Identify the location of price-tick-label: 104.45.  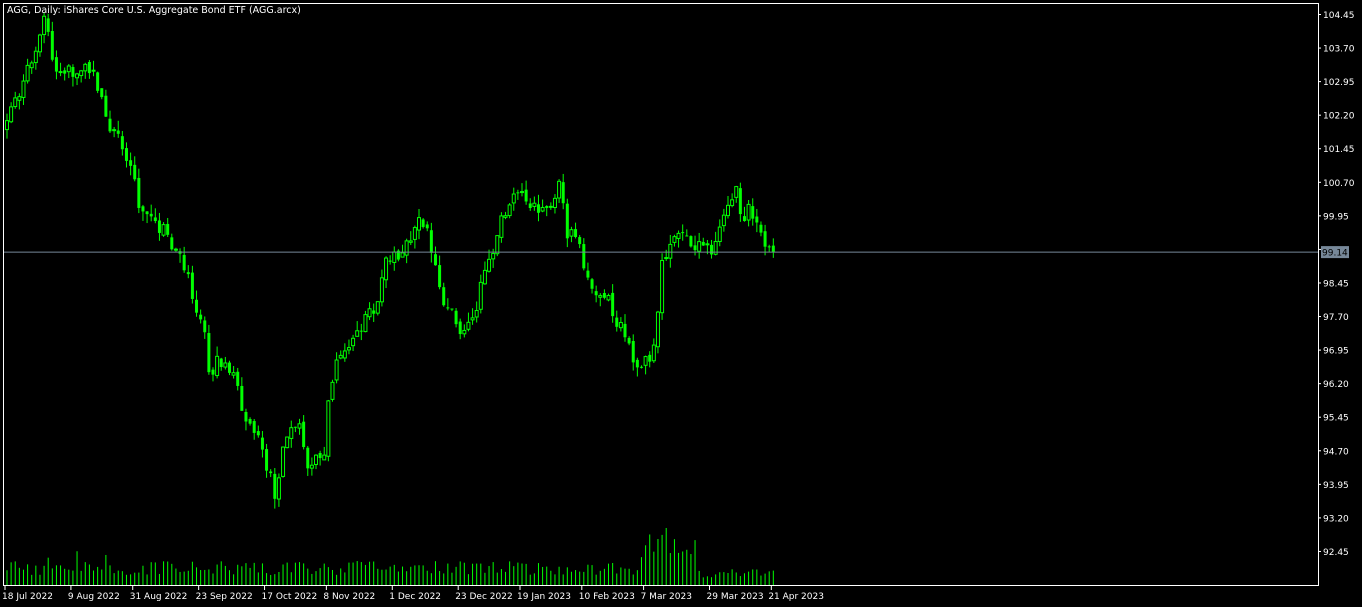
(1339, 16).